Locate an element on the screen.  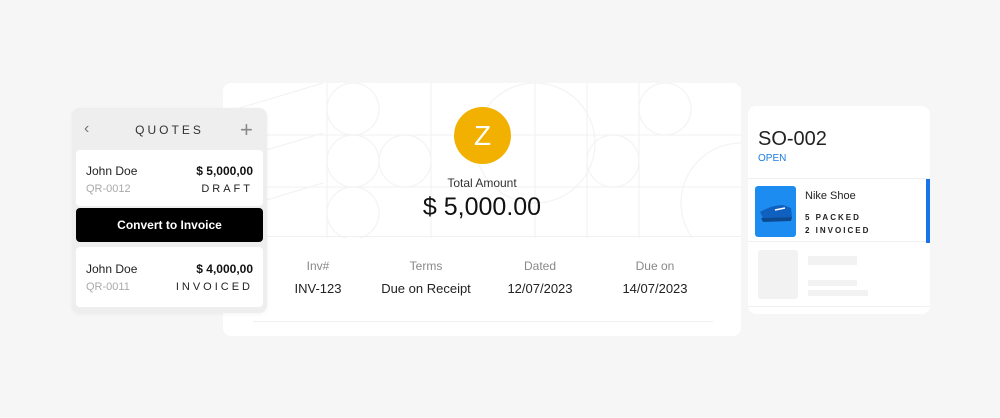
field-dated: Dated 12/07/2023 is located at coordinates (540, 277).